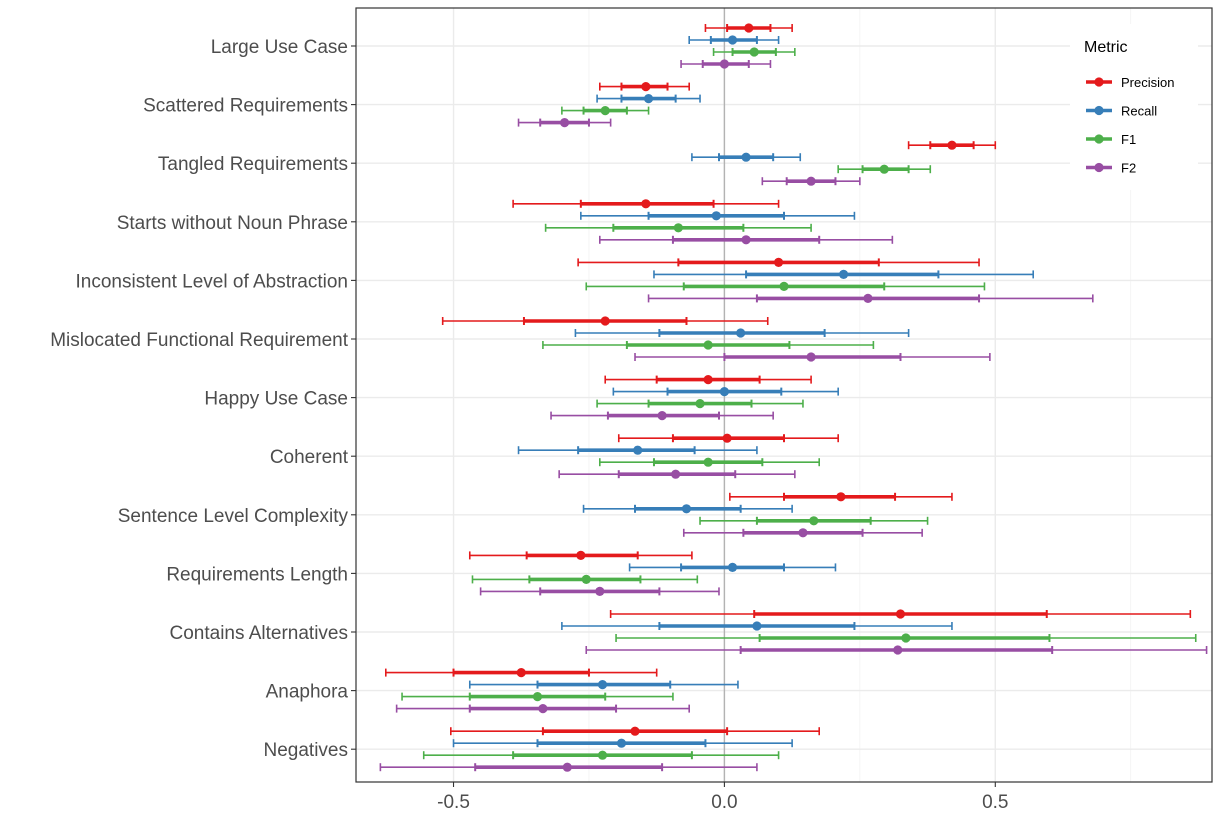  What do you see at coordinates (306, 750) in the screenshot?
I see `y-tick-label: Negatives` at bounding box center [306, 750].